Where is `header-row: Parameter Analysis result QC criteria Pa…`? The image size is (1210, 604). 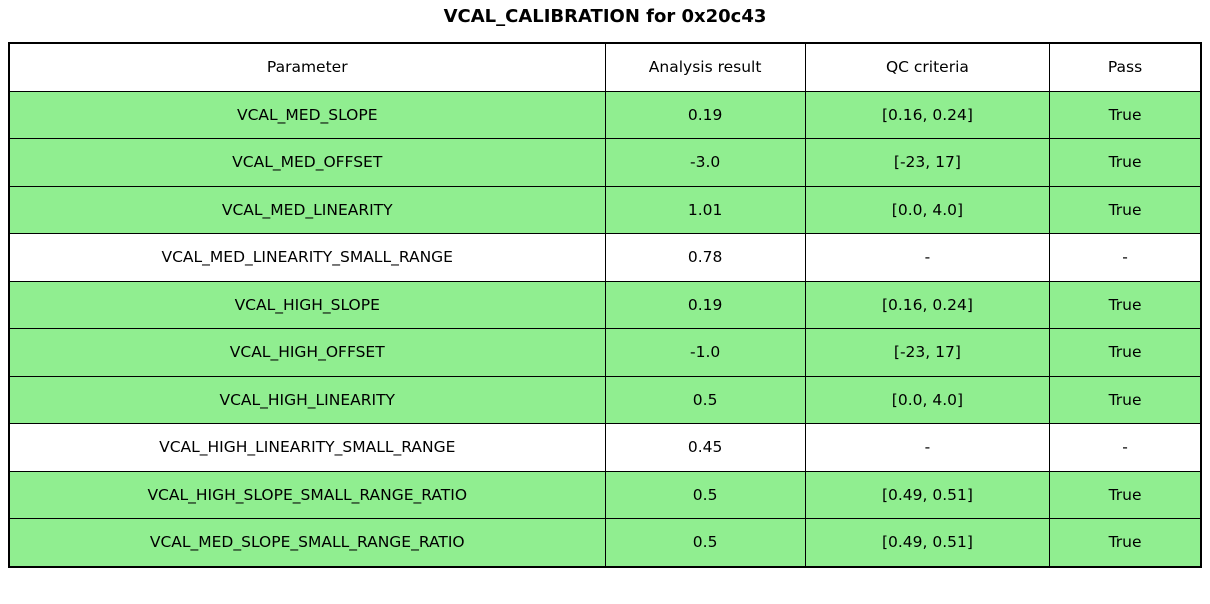
header-row: Parameter Analysis result QC criteria Pa… is located at coordinates (605, 67).